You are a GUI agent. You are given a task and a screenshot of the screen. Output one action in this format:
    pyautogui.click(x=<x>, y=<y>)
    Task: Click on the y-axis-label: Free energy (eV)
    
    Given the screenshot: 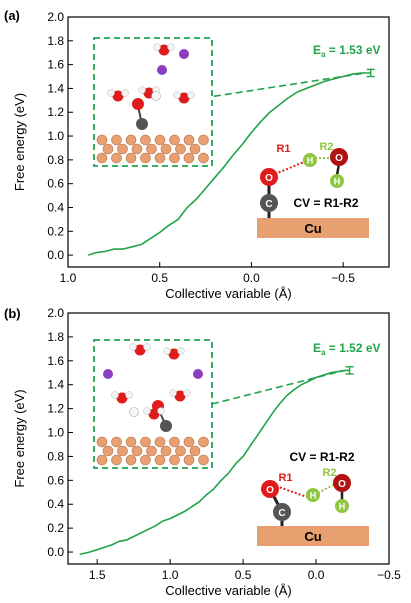 What is the action you would take?
    pyautogui.click(x=19, y=142)
    